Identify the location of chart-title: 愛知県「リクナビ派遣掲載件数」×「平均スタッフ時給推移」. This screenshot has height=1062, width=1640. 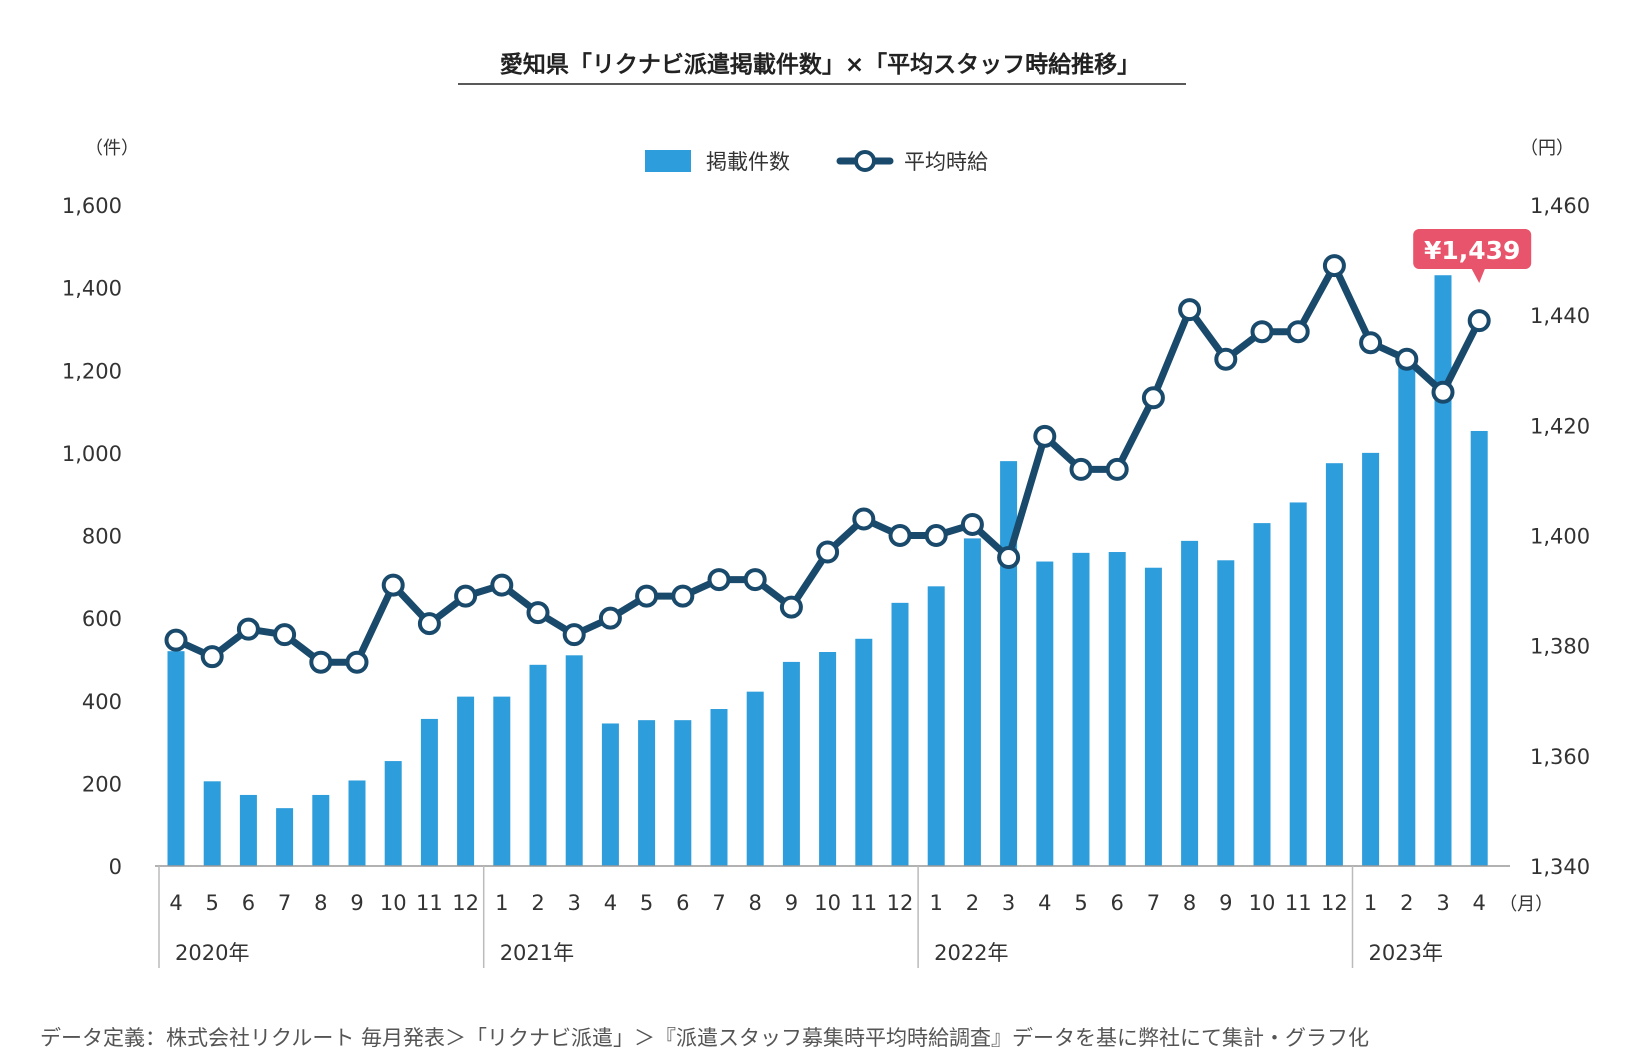
(820, 64).